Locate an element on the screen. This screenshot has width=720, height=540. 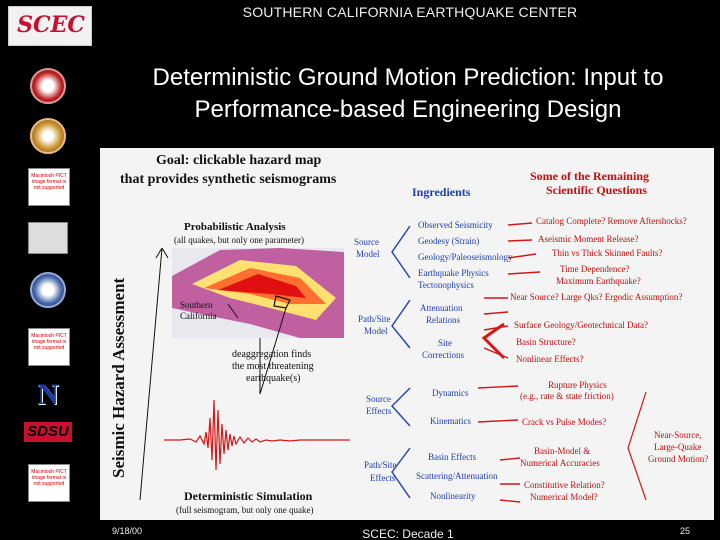
source-model-label-2: Model is located at coordinates (368, 254).